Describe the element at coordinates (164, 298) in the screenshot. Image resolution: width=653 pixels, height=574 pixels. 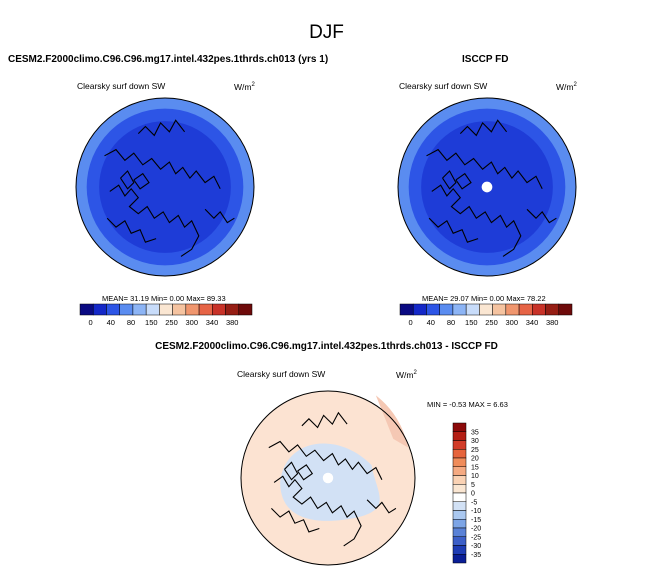
I see `panel1-stats: MEAN= 31.19 Min= 0.00 Max= 89.33` at that location.